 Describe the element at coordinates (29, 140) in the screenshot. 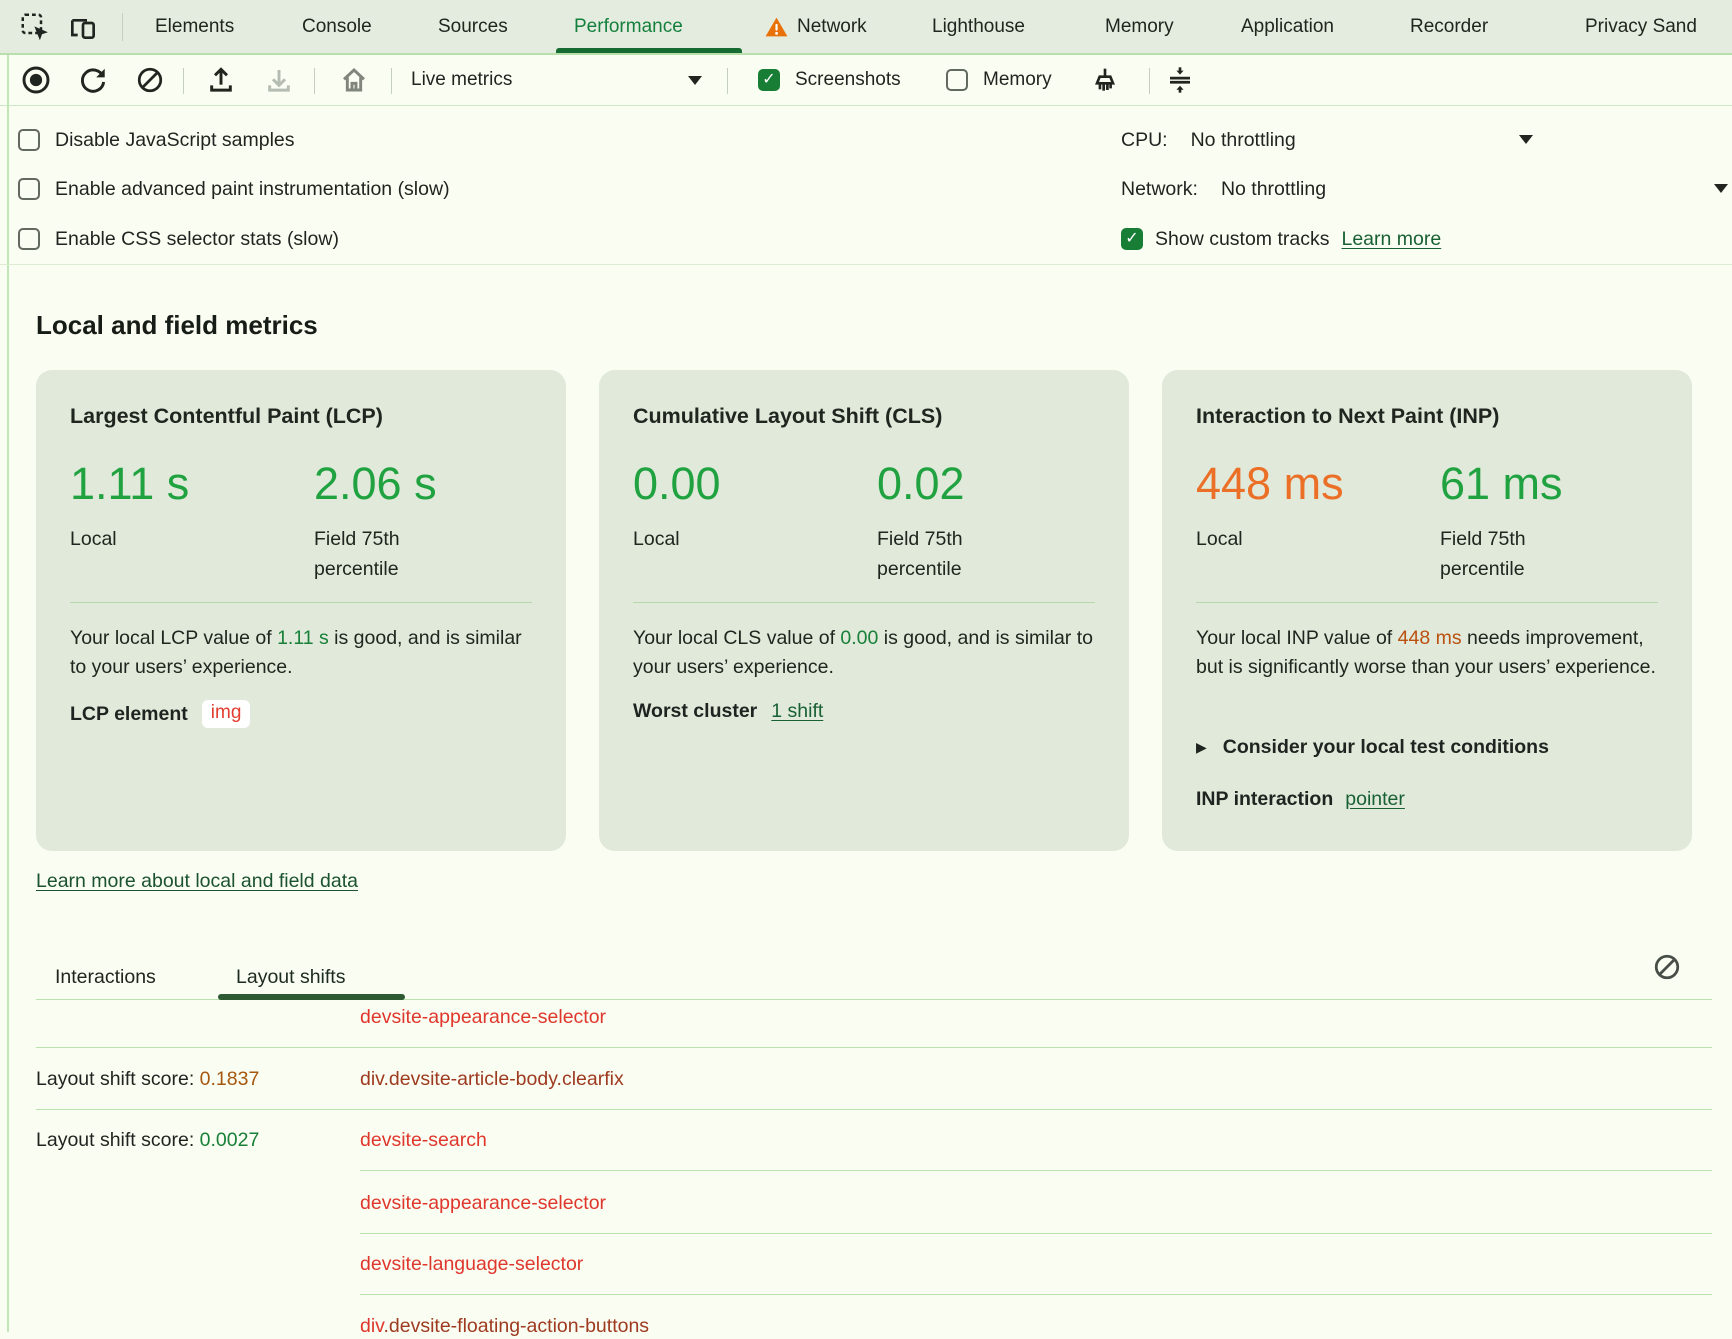

I see `disable-js-samples-checkbox` at that location.